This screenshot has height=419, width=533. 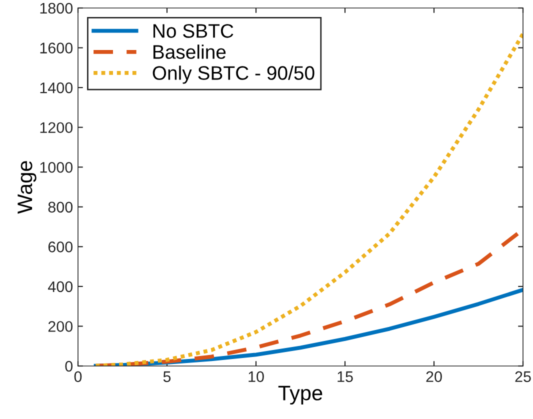 I want to click on y-tick-label: 1600, so click(x=56, y=48).